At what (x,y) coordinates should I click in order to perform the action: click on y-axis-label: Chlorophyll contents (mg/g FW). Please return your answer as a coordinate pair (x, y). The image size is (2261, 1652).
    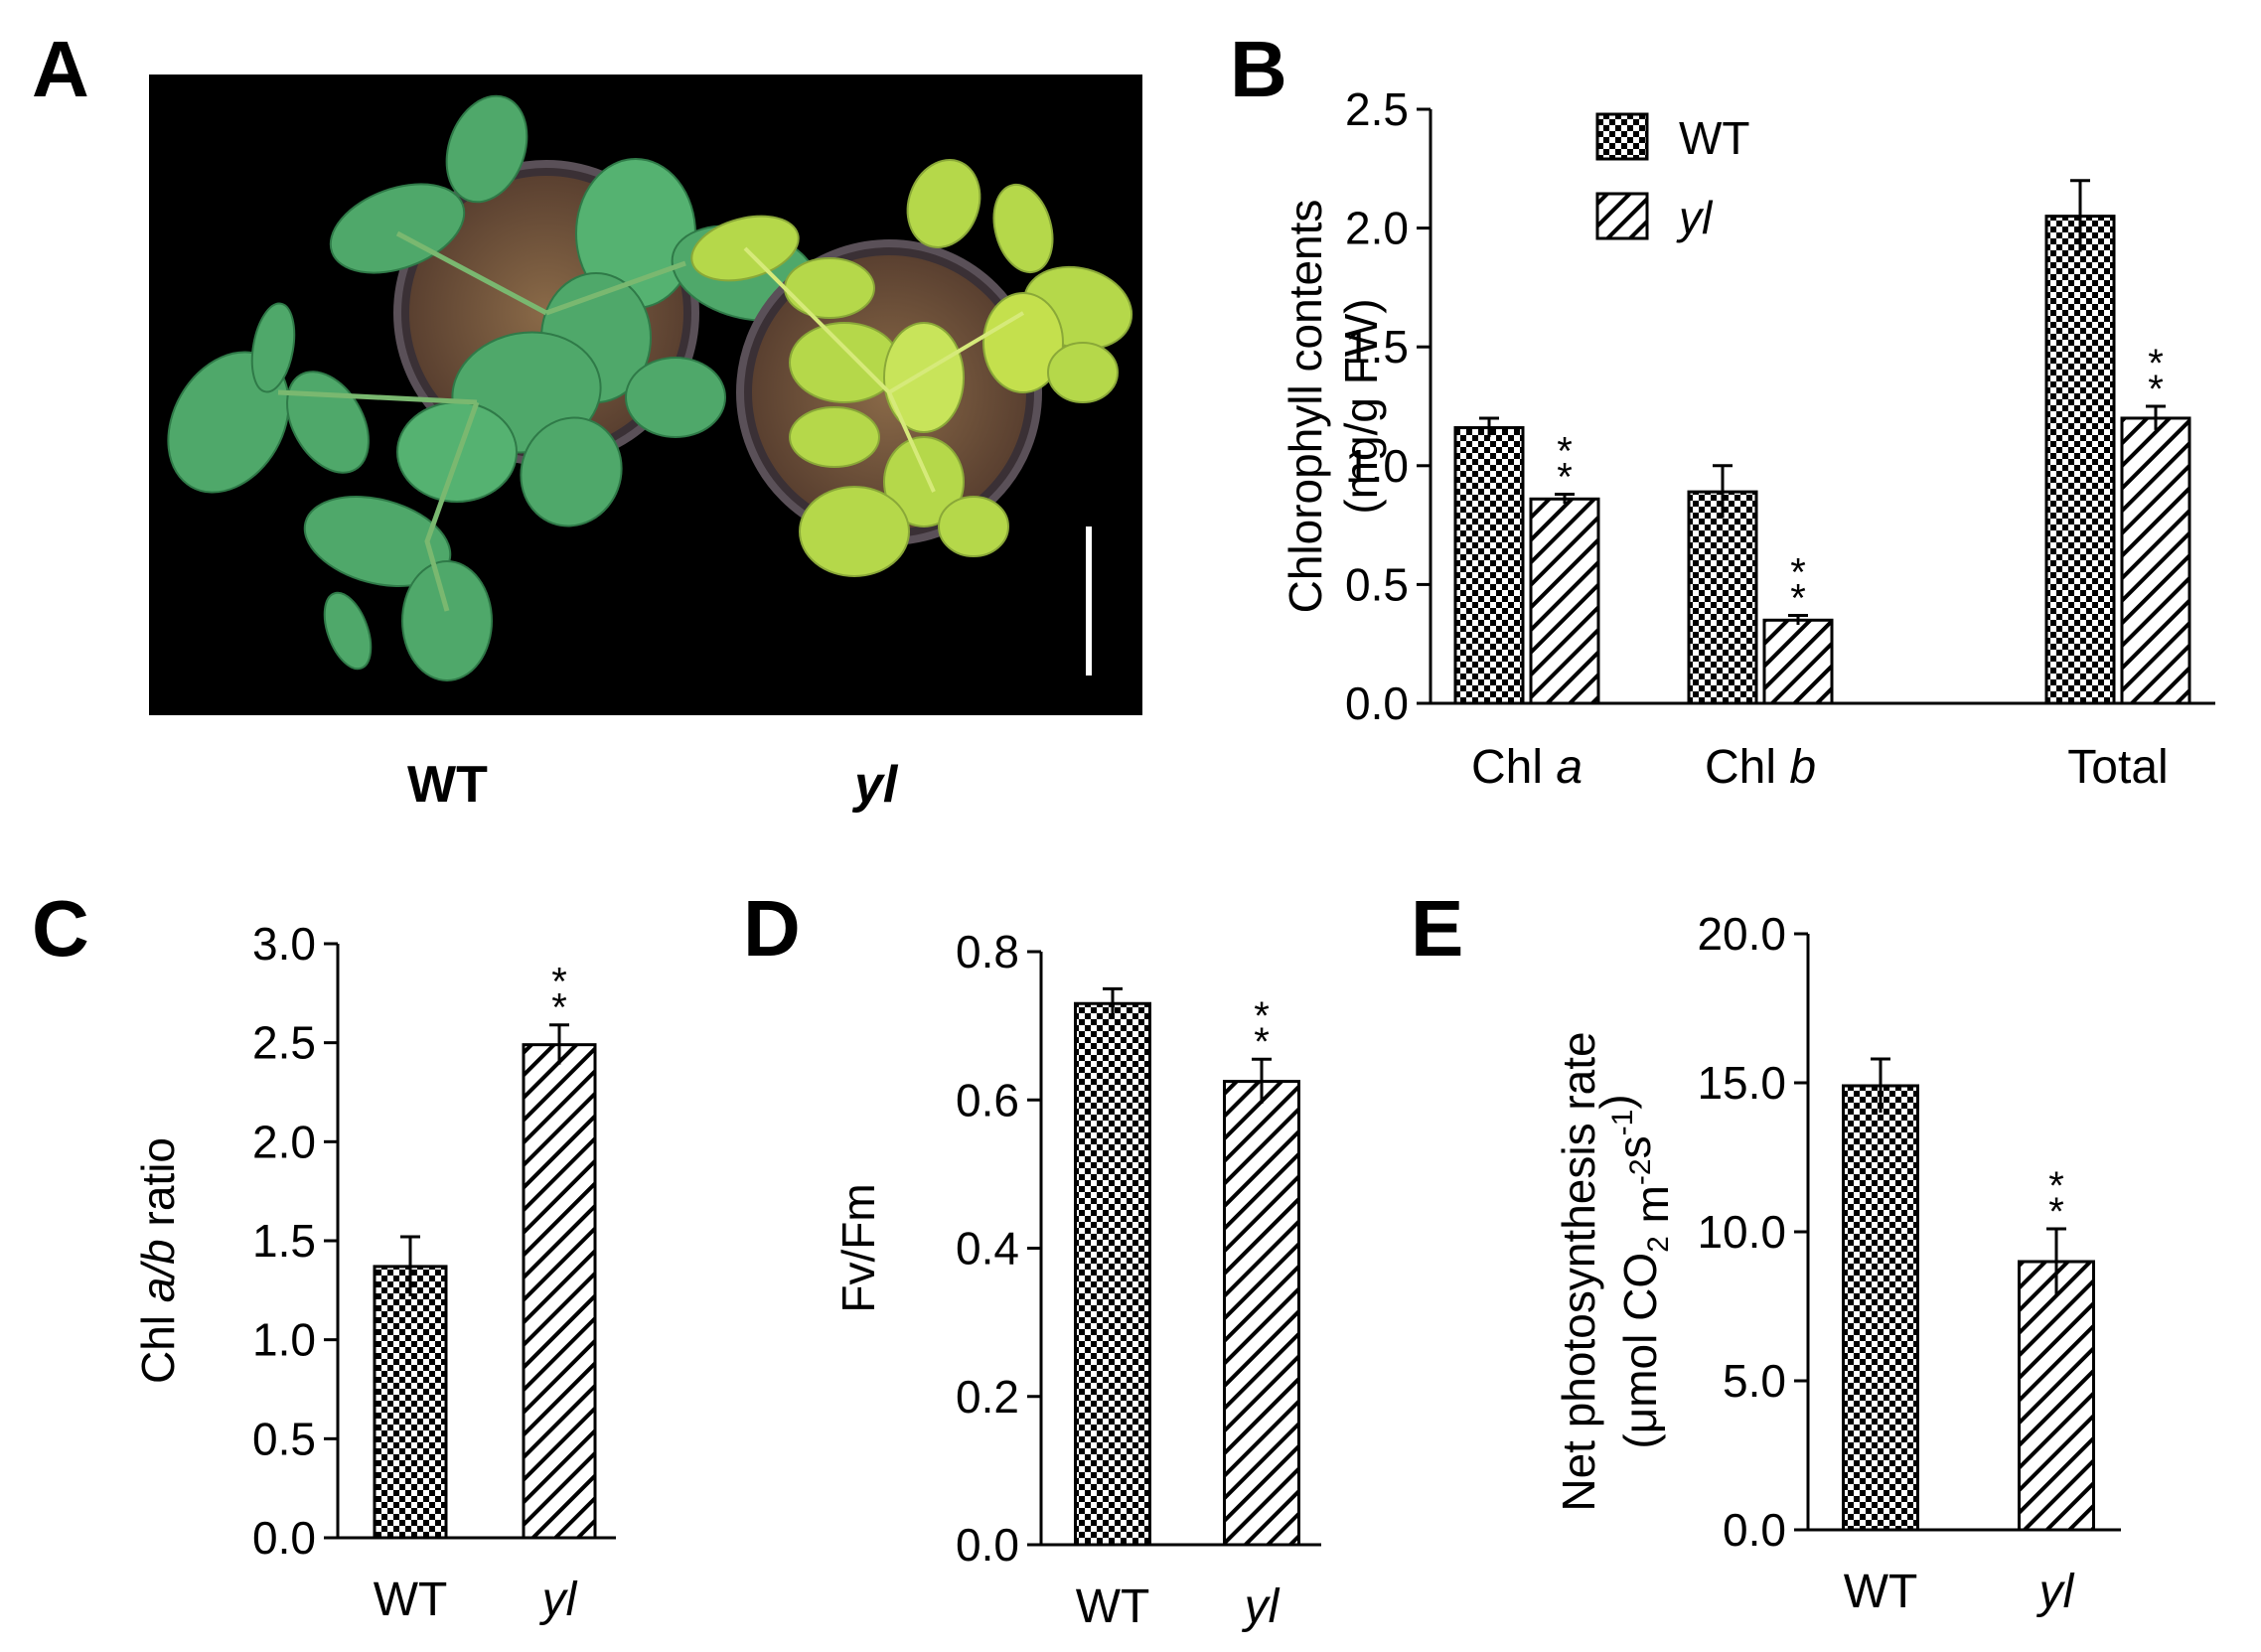
    Looking at the image, I should click on (1333, 407).